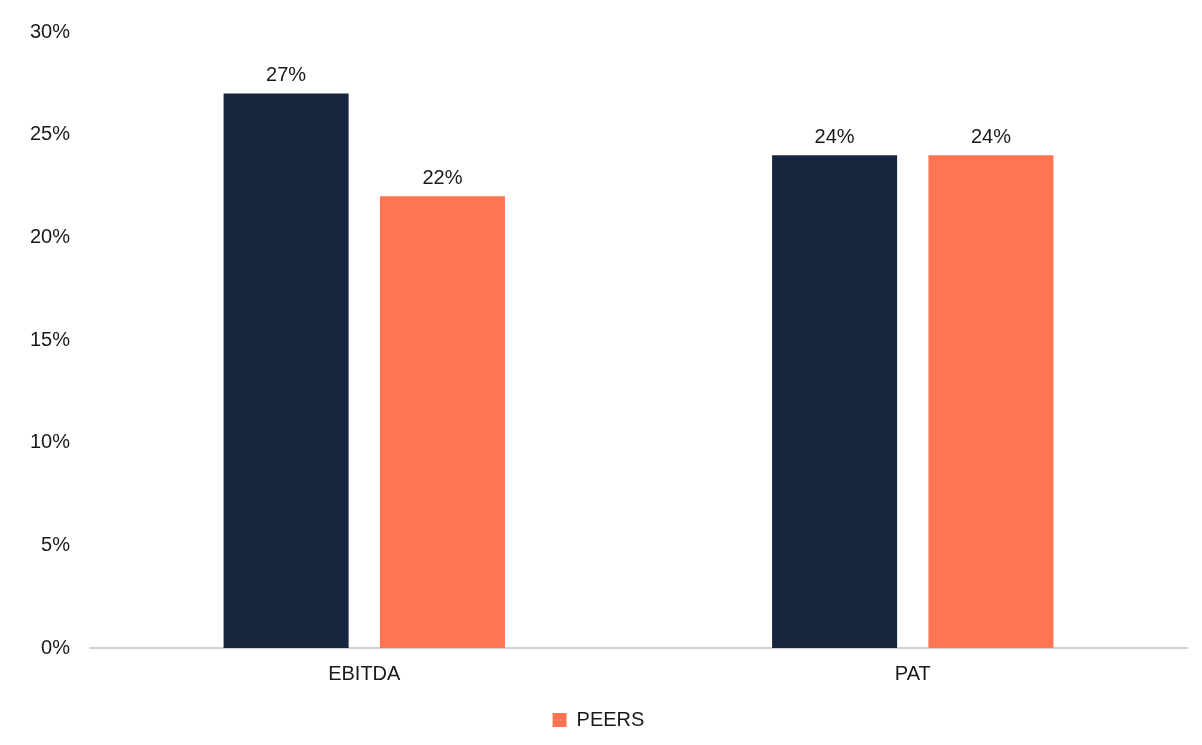 This screenshot has width=1202, height=745. Describe the element at coordinates (365, 672) in the screenshot. I see `x-tick-label: EBITDA` at that location.